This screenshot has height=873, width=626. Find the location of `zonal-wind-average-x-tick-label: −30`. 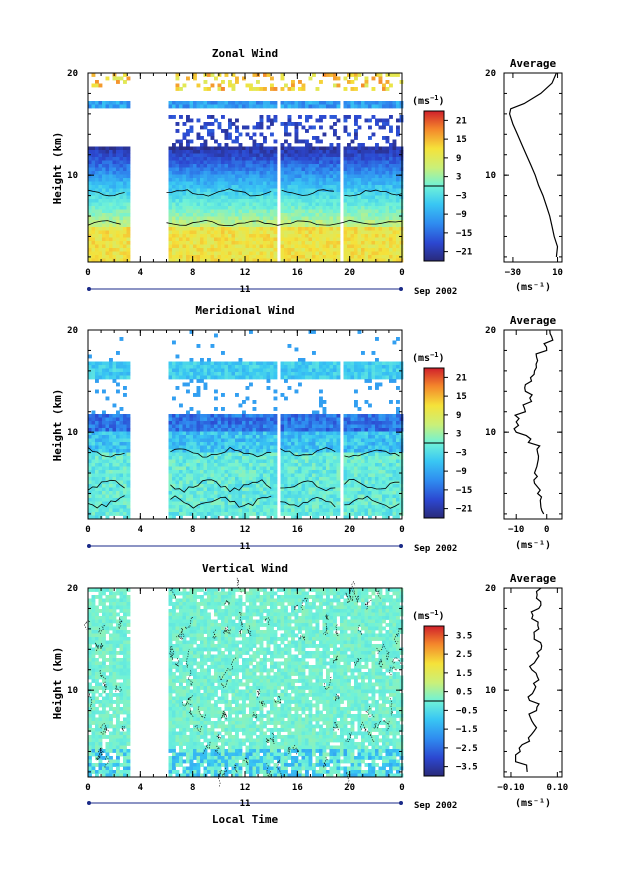

zonal-wind-average-x-tick-label: −30 is located at coordinates (513, 273).